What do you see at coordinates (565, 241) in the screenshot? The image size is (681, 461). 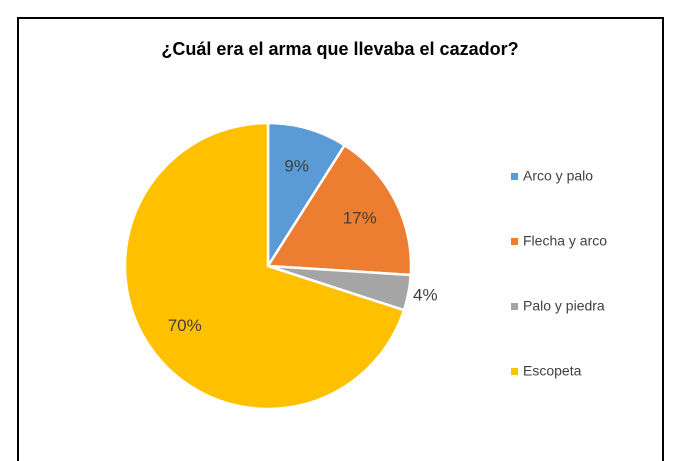 I see `legend-label: Flecha y arco` at bounding box center [565, 241].